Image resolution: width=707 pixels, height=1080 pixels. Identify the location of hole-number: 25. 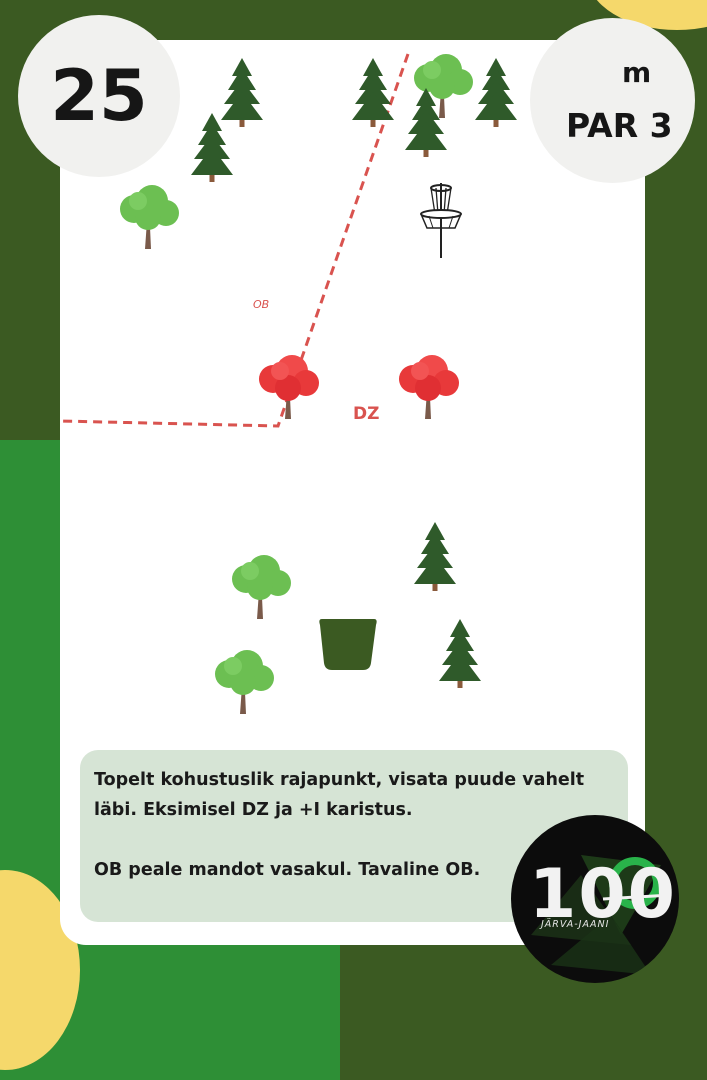
(99, 96).